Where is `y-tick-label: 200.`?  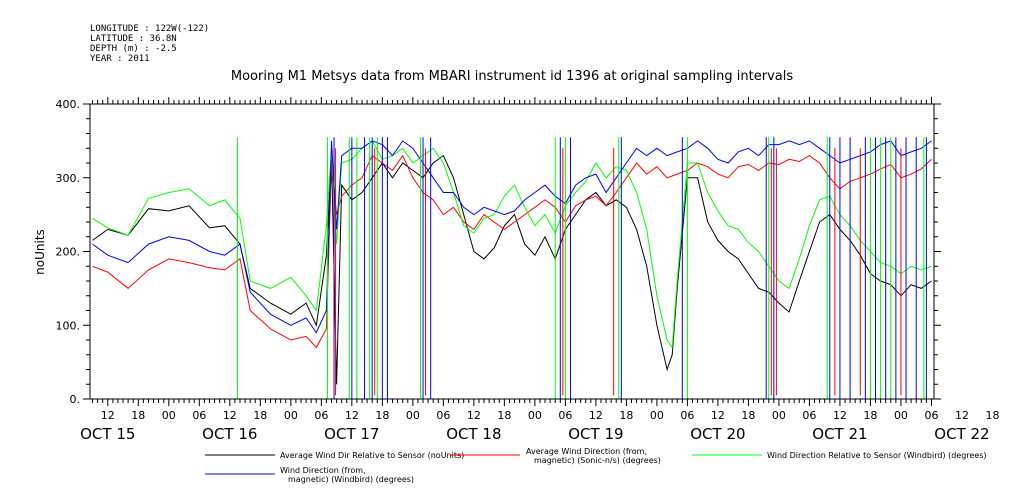
y-tick-label: 200. is located at coordinates (68, 252).